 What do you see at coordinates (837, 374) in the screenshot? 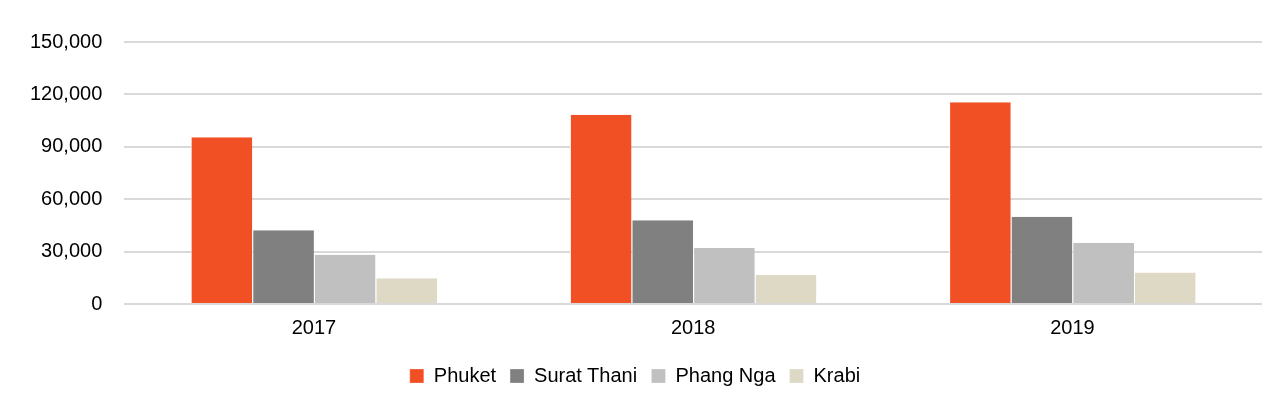
I see `legend-label: Krabi` at bounding box center [837, 374].